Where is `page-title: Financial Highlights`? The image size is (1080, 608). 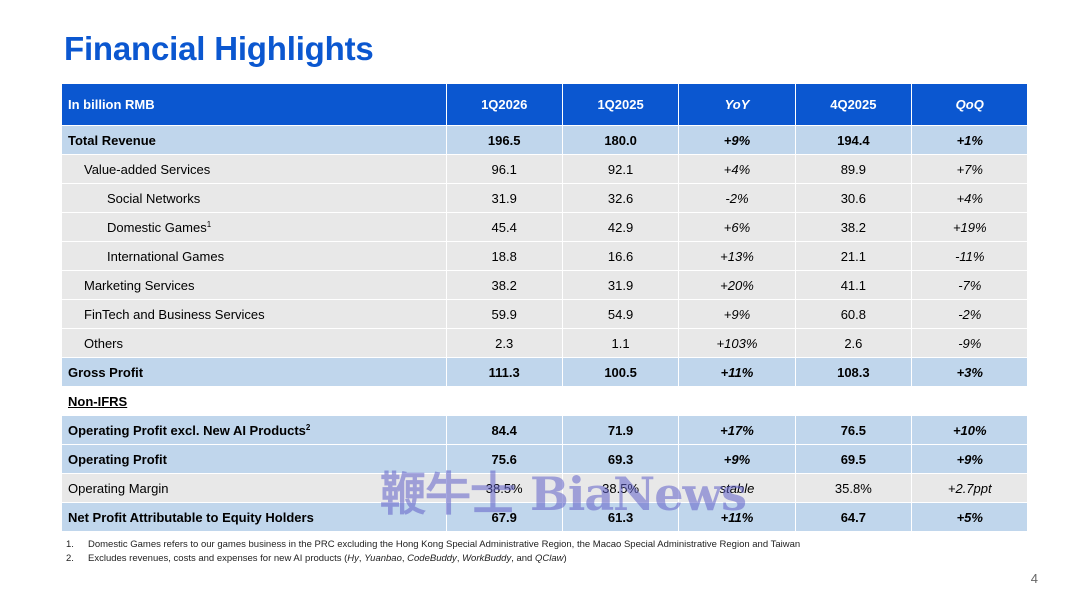 page-title: Financial Highlights is located at coordinates (219, 48).